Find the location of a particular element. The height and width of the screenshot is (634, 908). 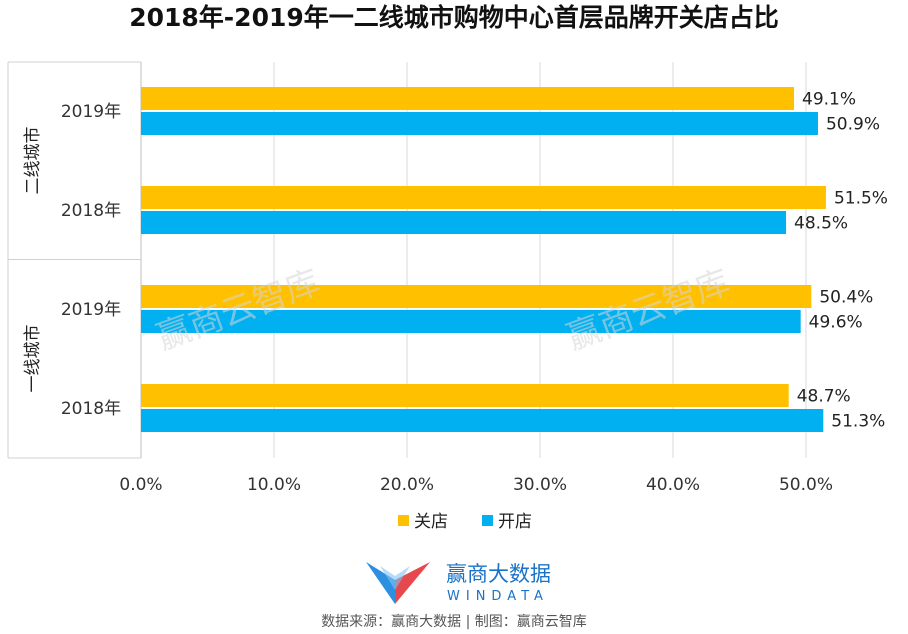

data-label: 51.3% is located at coordinates (858, 422).